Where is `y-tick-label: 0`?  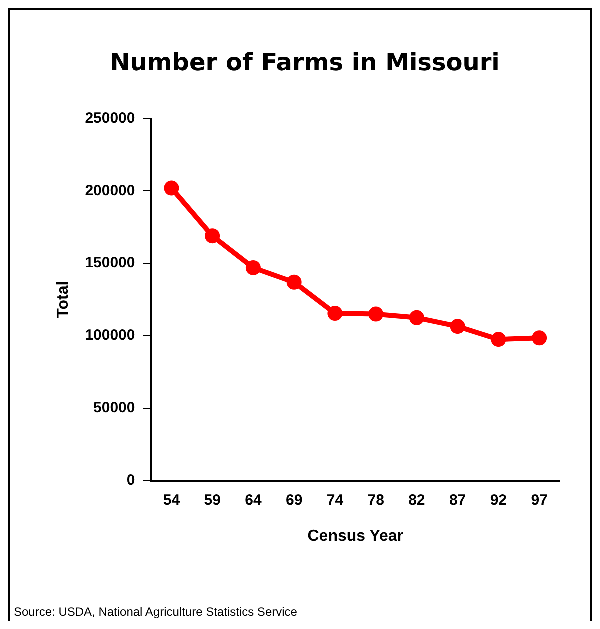 y-tick-label: 0 is located at coordinates (131, 480).